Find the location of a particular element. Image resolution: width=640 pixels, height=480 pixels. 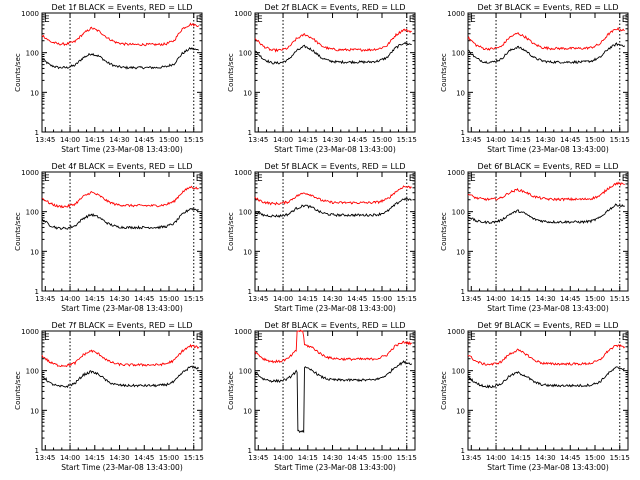

chart-title: Det 7f BLACK = Events, RED = LLD is located at coordinates (121, 325).